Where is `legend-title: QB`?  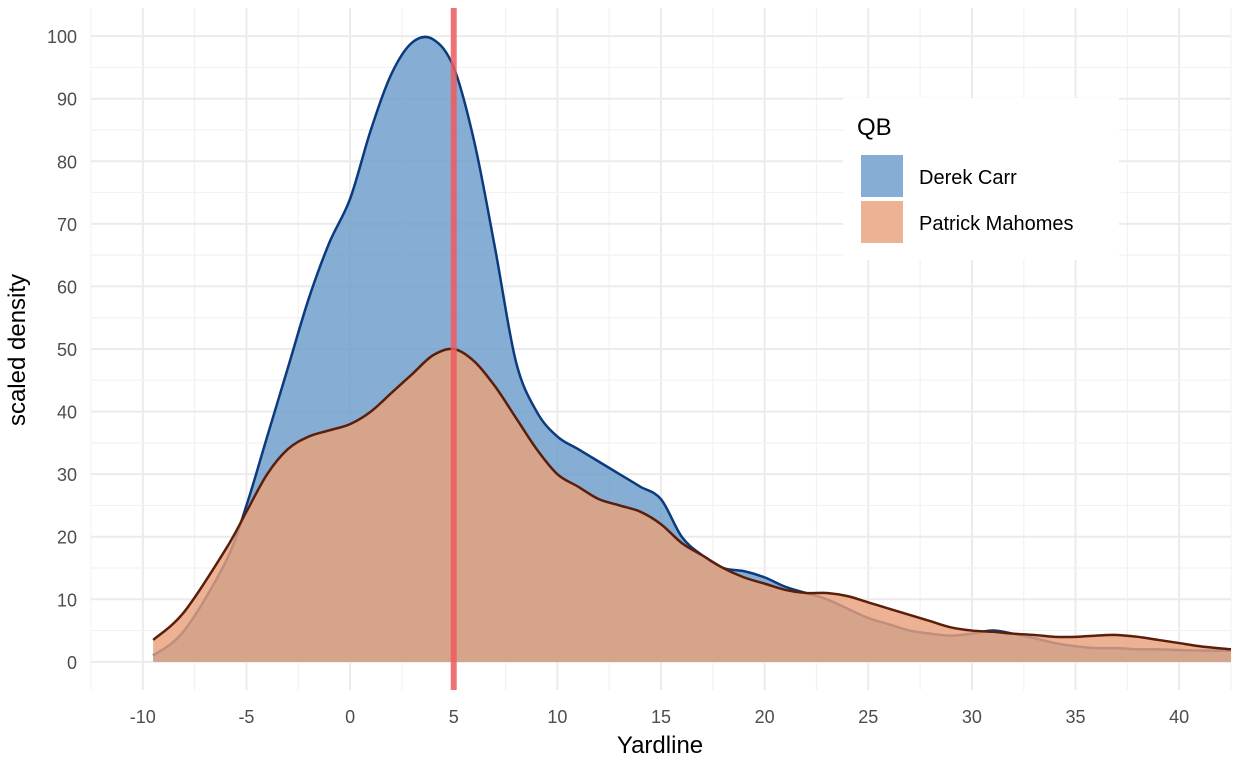
legend-title: QB is located at coordinates (874, 127).